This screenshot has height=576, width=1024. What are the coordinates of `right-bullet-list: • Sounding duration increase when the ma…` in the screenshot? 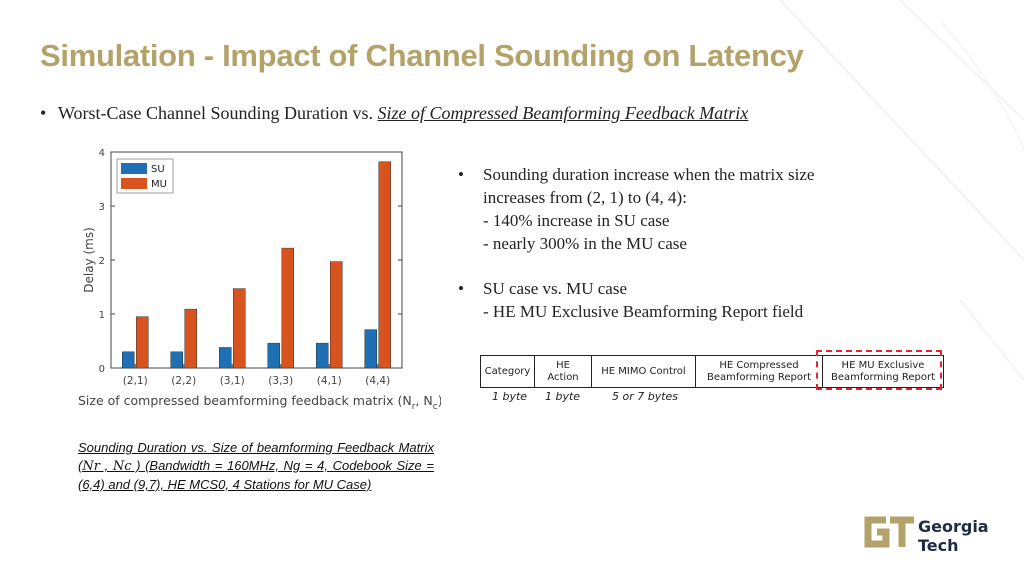 It's located at (636, 243).